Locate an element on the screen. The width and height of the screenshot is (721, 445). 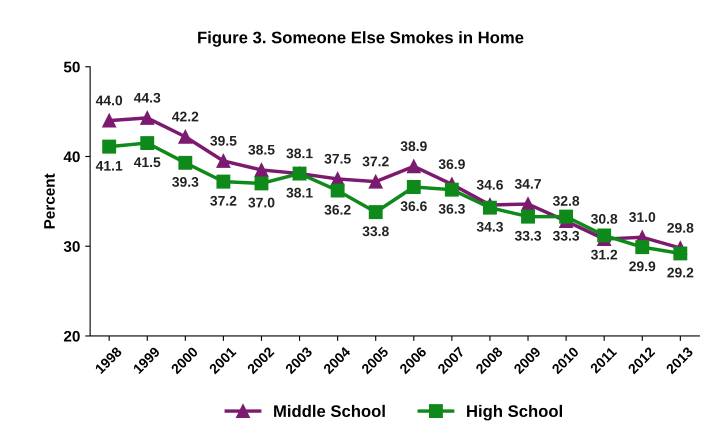
chart-title: Figure 3. Someone Else Smokes in Home is located at coordinates (361, 39).